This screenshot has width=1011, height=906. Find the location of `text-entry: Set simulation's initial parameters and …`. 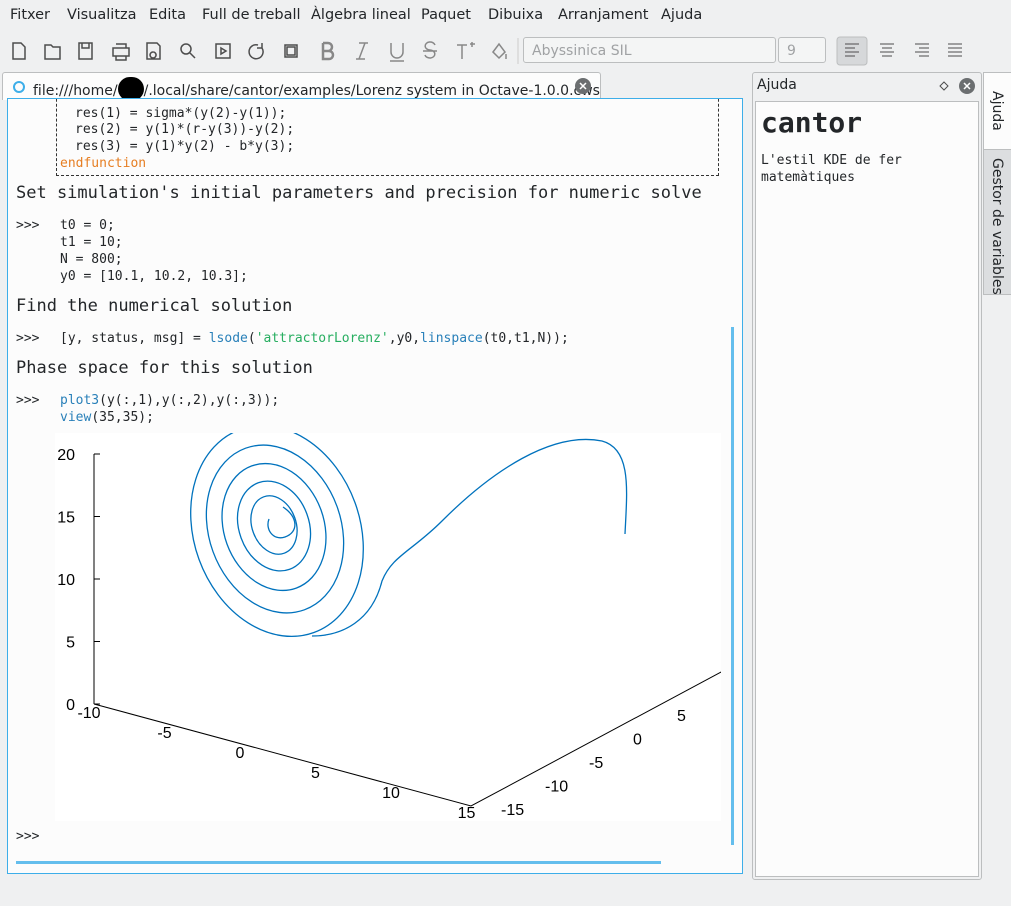

text-entry: Set simulation's initial parameters and … is located at coordinates (359, 193).